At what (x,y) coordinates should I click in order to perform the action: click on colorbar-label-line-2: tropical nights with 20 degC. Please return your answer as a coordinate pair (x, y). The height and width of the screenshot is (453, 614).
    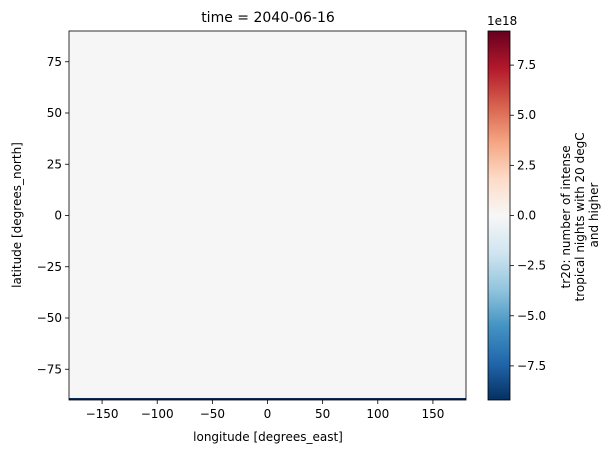
    Looking at the image, I should click on (580, 216).